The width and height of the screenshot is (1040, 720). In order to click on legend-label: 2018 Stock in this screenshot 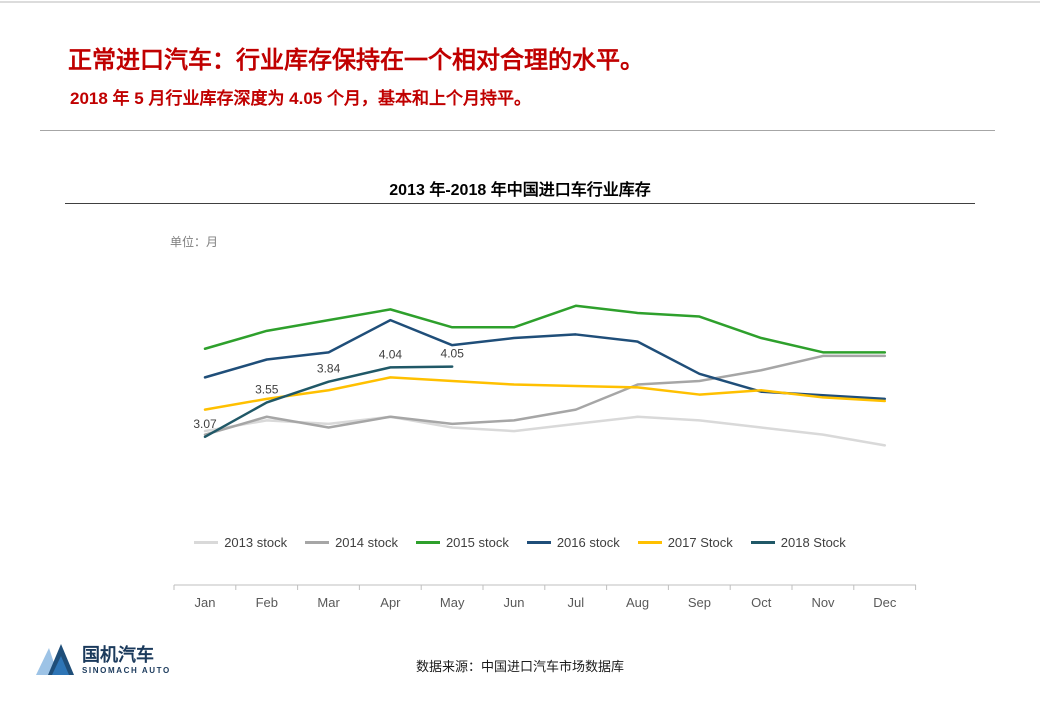, I will do `click(813, 542)`.